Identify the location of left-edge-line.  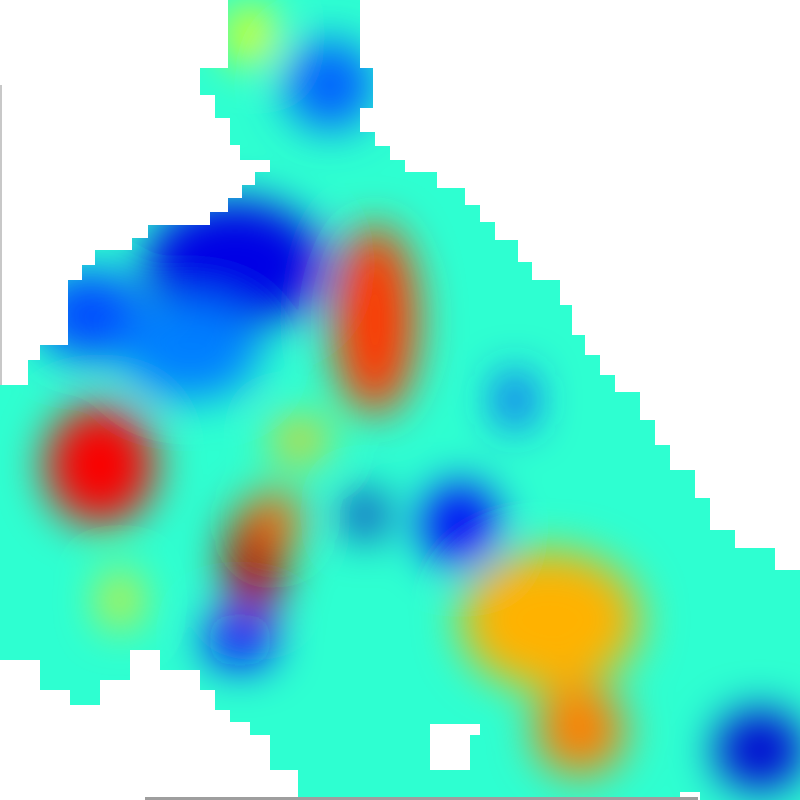
(1, 235).